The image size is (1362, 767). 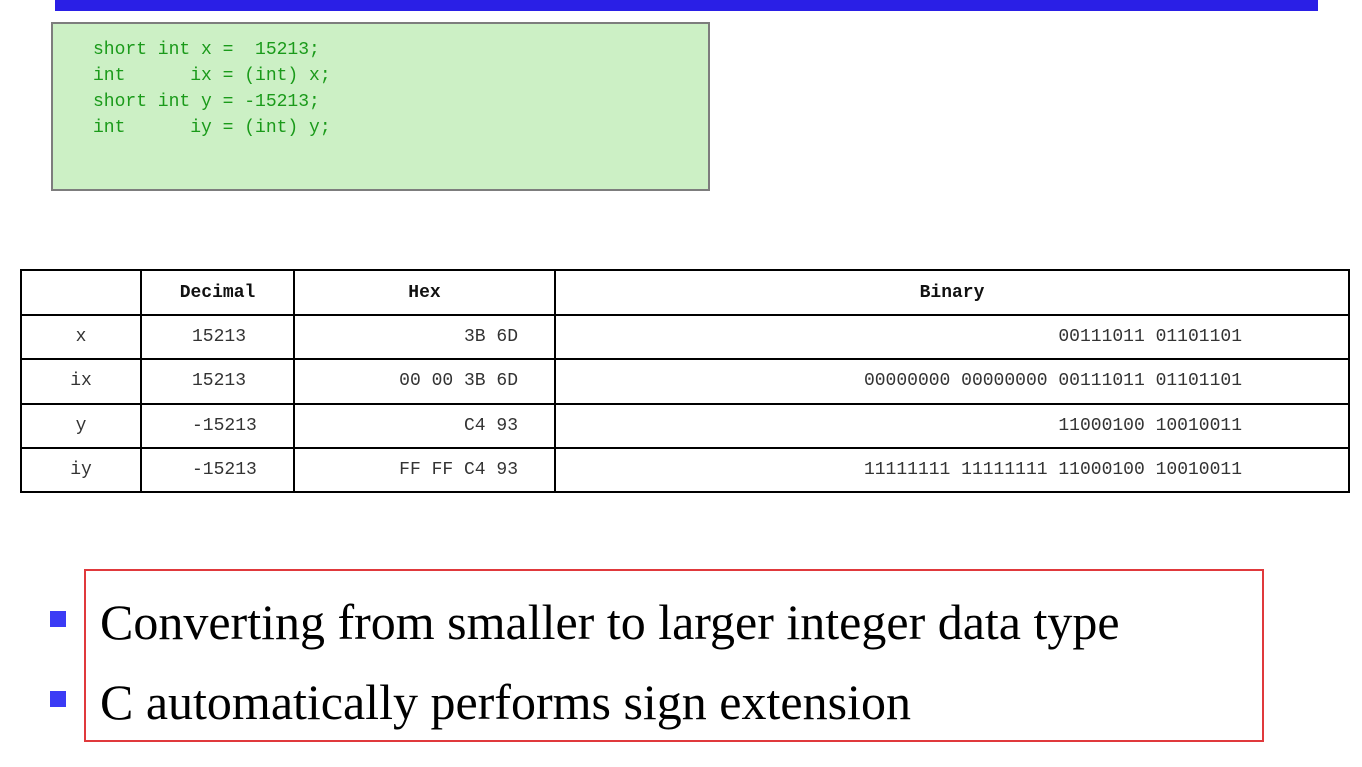 I want to click on code-line: int ix = (int) x;, so click(x=212, y=76).